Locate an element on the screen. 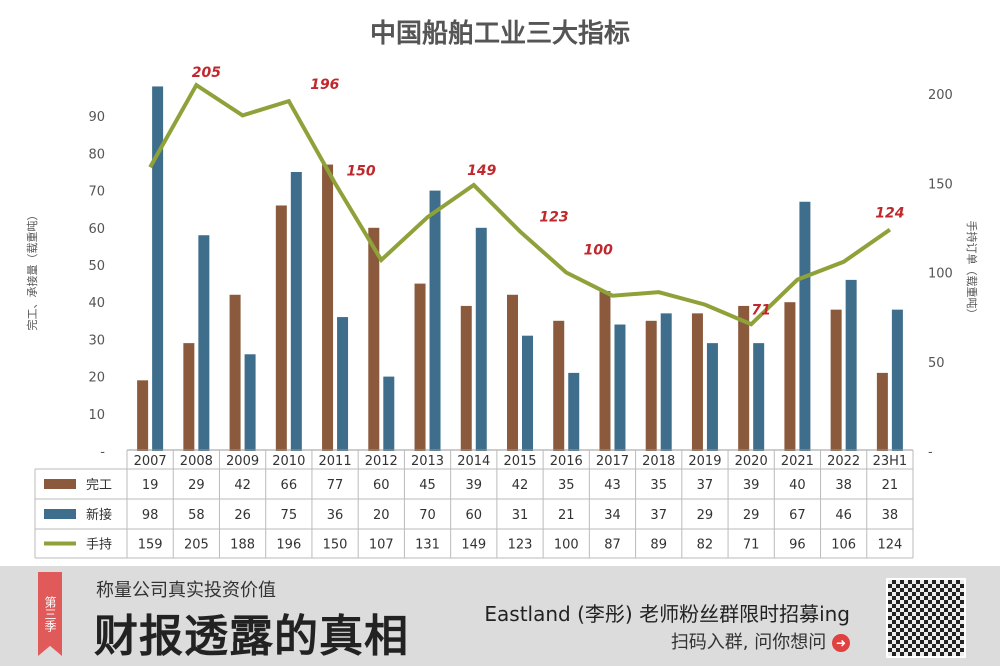 The height and width of the screenshot is (666, 1000). left-tick: 10 is located at coordinates (96, 415).